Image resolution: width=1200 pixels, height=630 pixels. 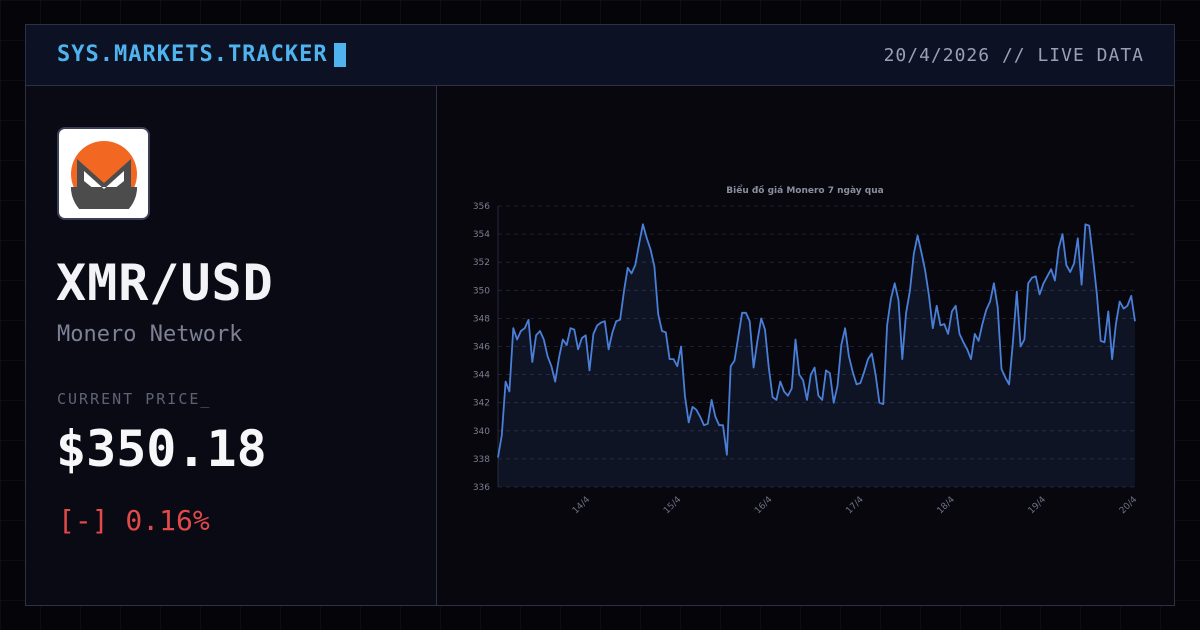 I want to click on y-tick-label: 348, so click(x=481, y=319).